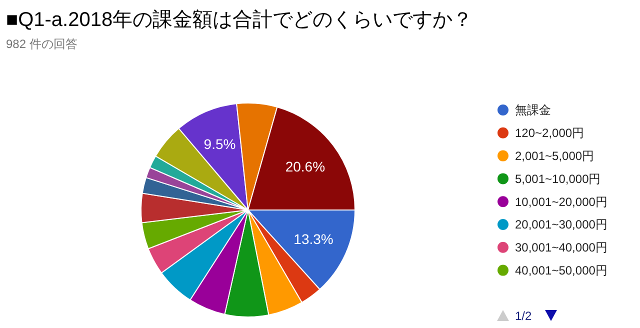  Describe the element at coordinates (220, 144) in the screenshot. I see `data-label: 9.5%` at that location.